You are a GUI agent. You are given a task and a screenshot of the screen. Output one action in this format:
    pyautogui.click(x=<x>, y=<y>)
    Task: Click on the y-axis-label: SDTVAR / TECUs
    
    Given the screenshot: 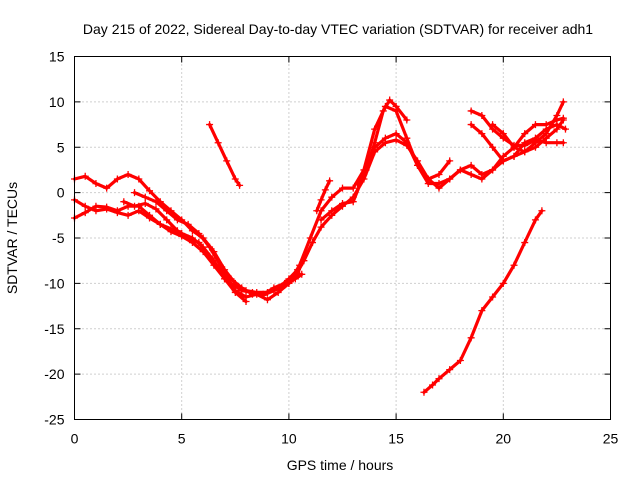 What is the action you would take?
    pyautogui.click(x=12, y=238)
    